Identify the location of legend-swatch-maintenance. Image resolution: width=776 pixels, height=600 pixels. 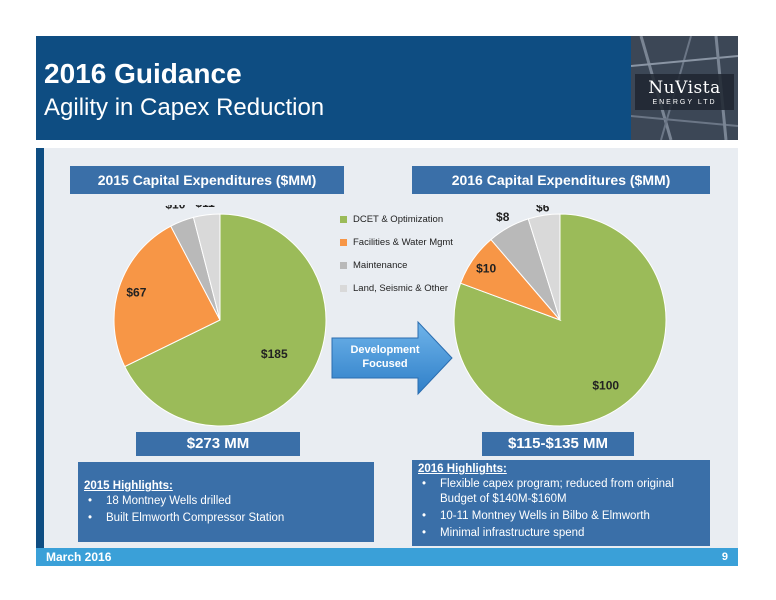
(343, 265).